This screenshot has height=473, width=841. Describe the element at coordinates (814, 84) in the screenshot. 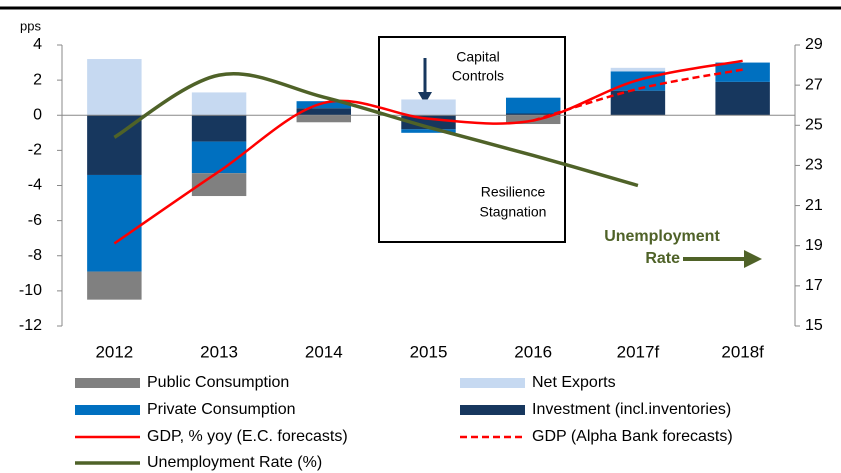

I see `y2-tick-label: 27` at that location.